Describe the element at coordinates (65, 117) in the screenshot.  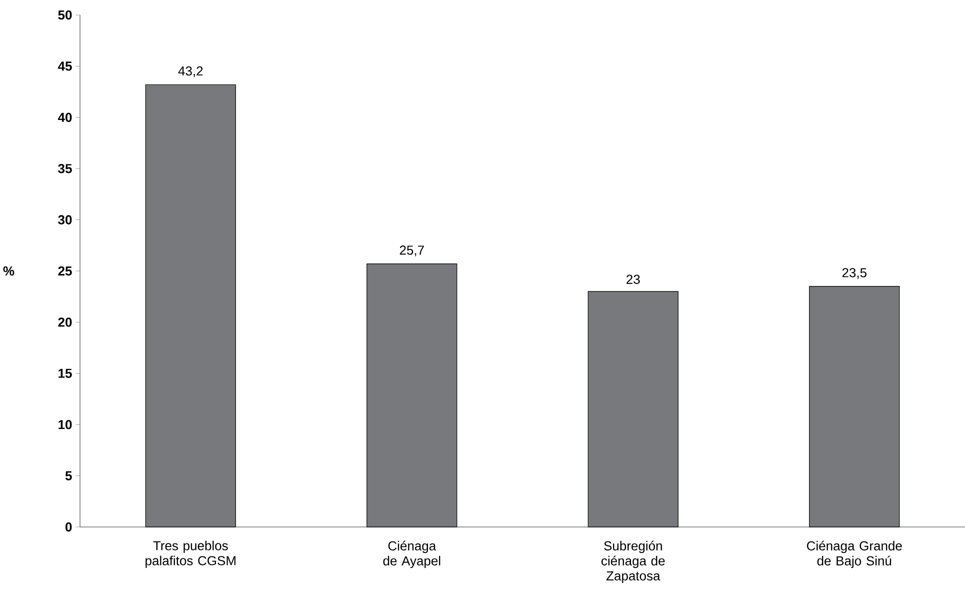
I see `y-tick-label: 40` at that location.